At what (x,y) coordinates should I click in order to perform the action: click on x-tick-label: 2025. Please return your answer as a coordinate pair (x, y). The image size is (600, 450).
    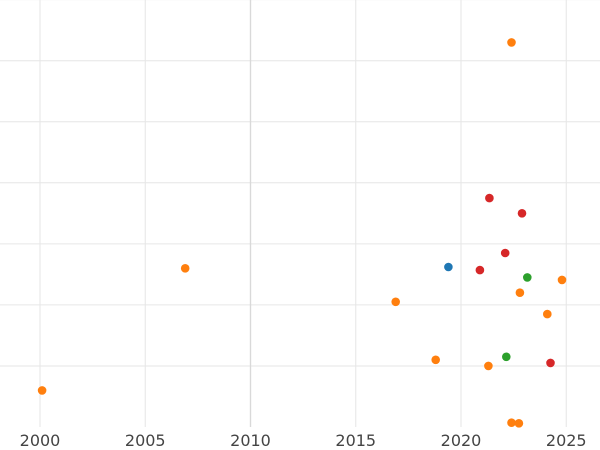
    Looking at the image, I should click on (566, 440).